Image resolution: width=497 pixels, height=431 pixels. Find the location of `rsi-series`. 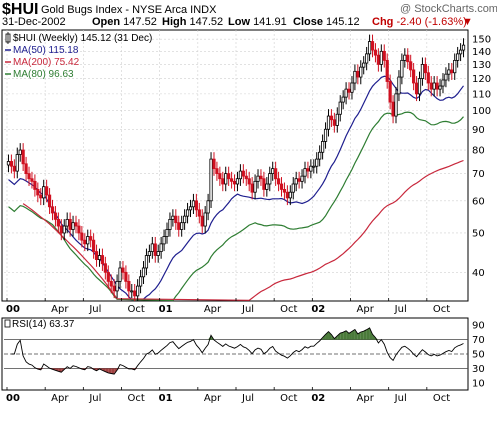

rsi-series is located at coordinates (237, 351).